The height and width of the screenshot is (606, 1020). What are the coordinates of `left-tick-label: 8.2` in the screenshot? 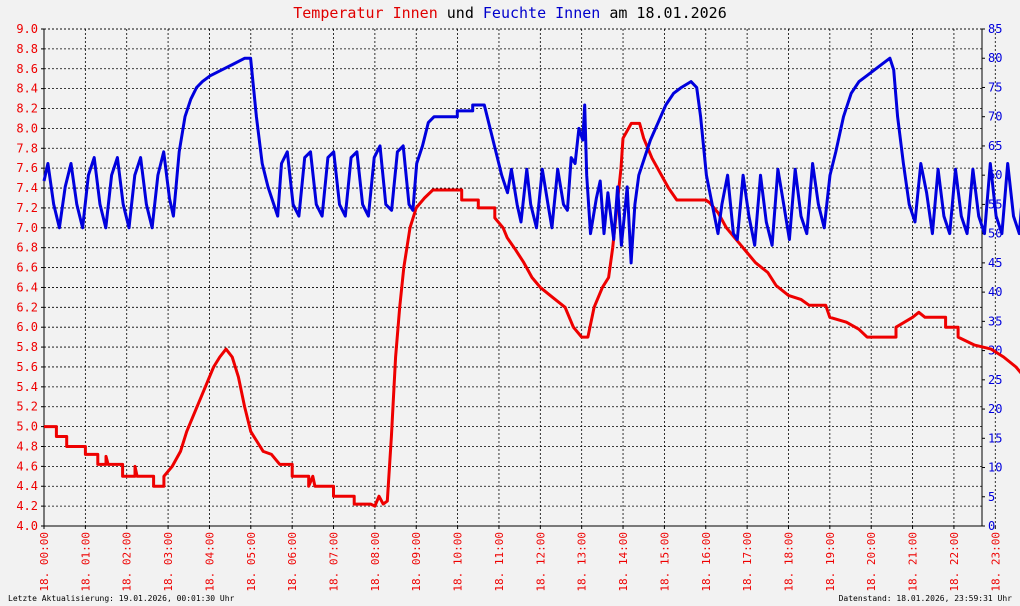 It's located at (27, 109).